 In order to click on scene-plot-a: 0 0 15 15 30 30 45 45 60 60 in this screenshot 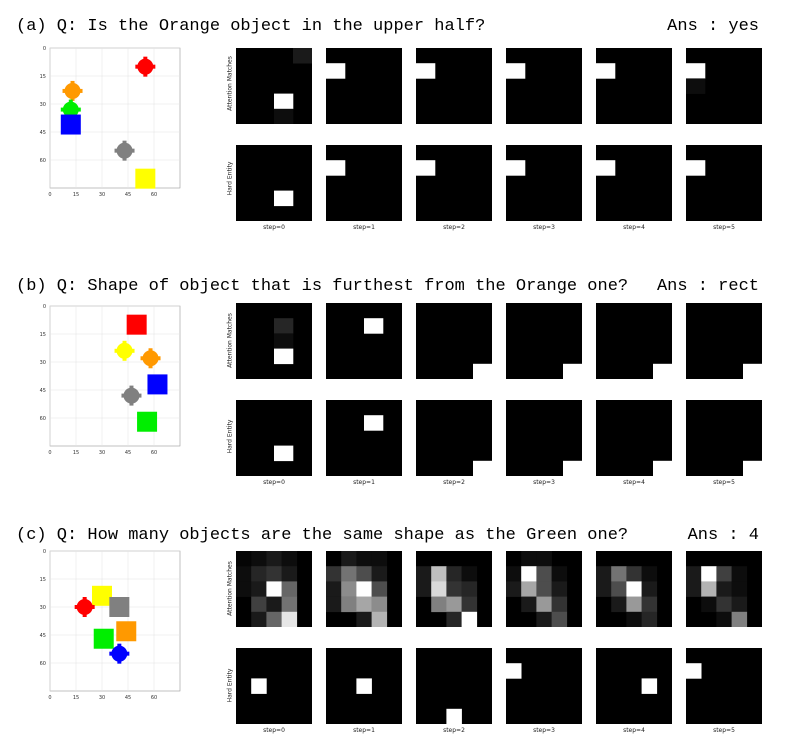, I will do `click(110, 122)`.